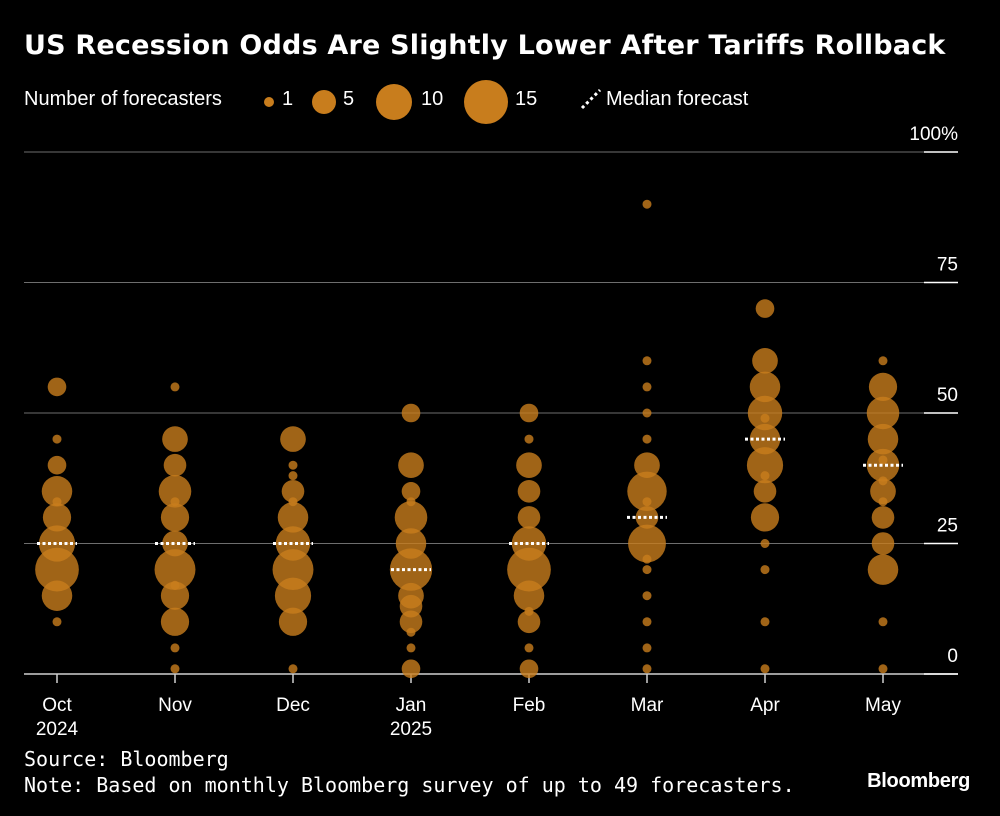 The width and height of the screenshot is (1000, 816). Describe the element at coordinates (470, 504) in the screenshot. I see `median-markers` at that location.